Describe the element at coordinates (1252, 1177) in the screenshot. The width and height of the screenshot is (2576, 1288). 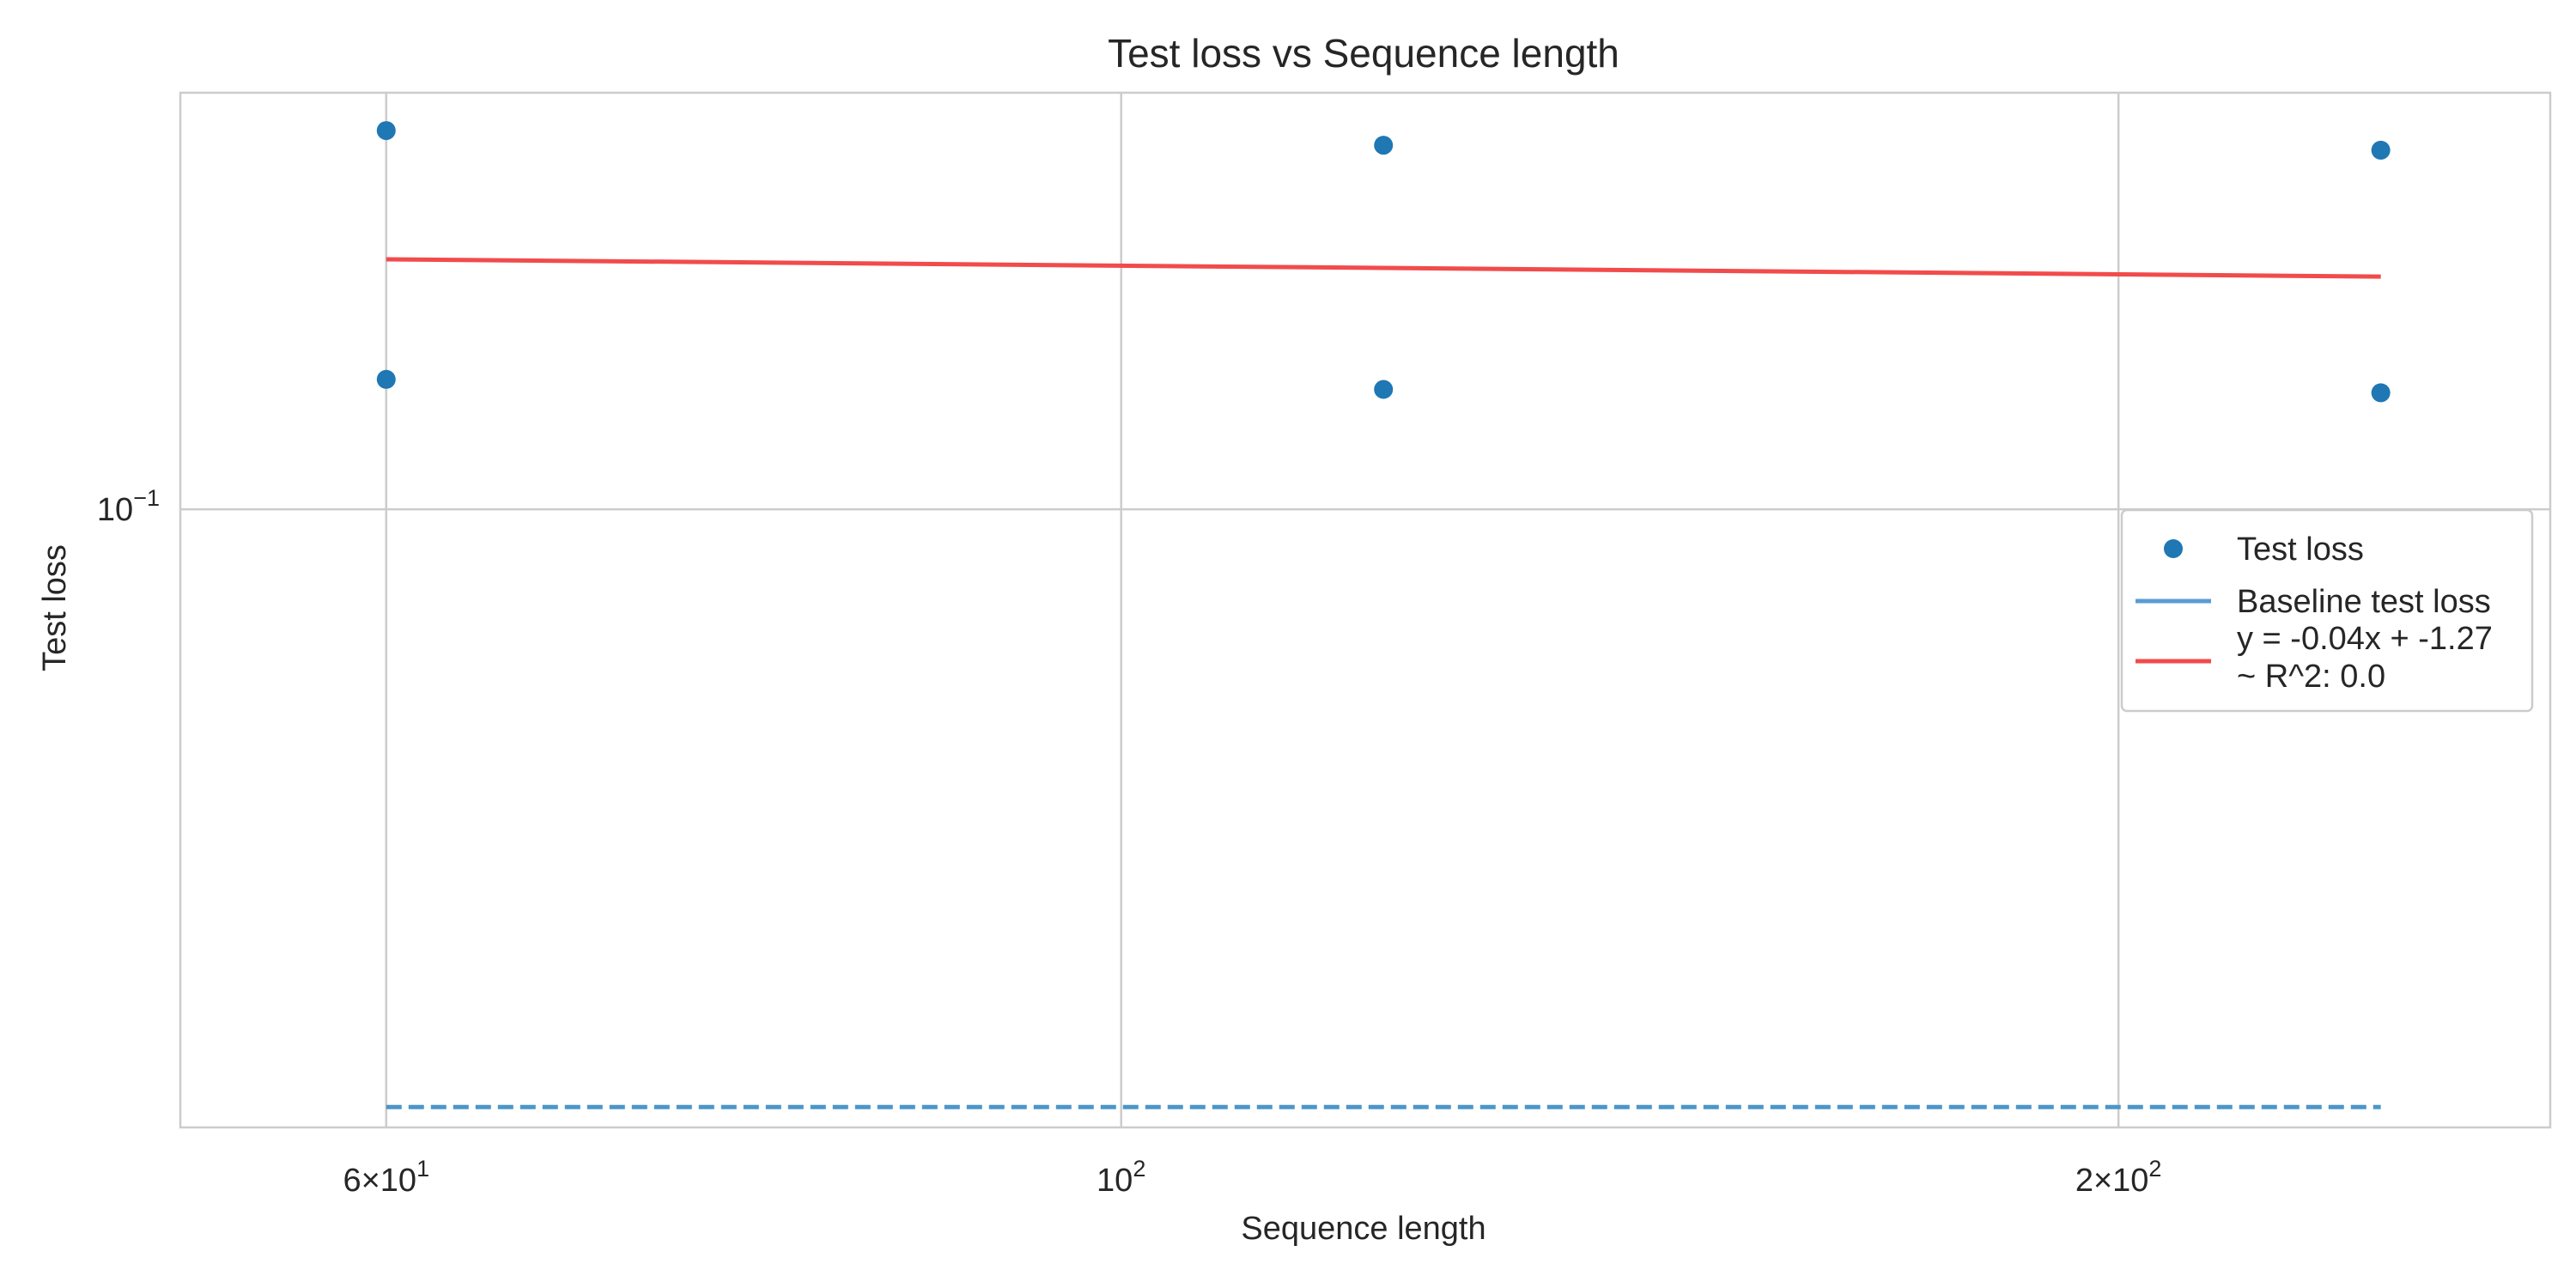
I see `x-axis-ticks: 6×10¹ 102 2×10²` at that location.